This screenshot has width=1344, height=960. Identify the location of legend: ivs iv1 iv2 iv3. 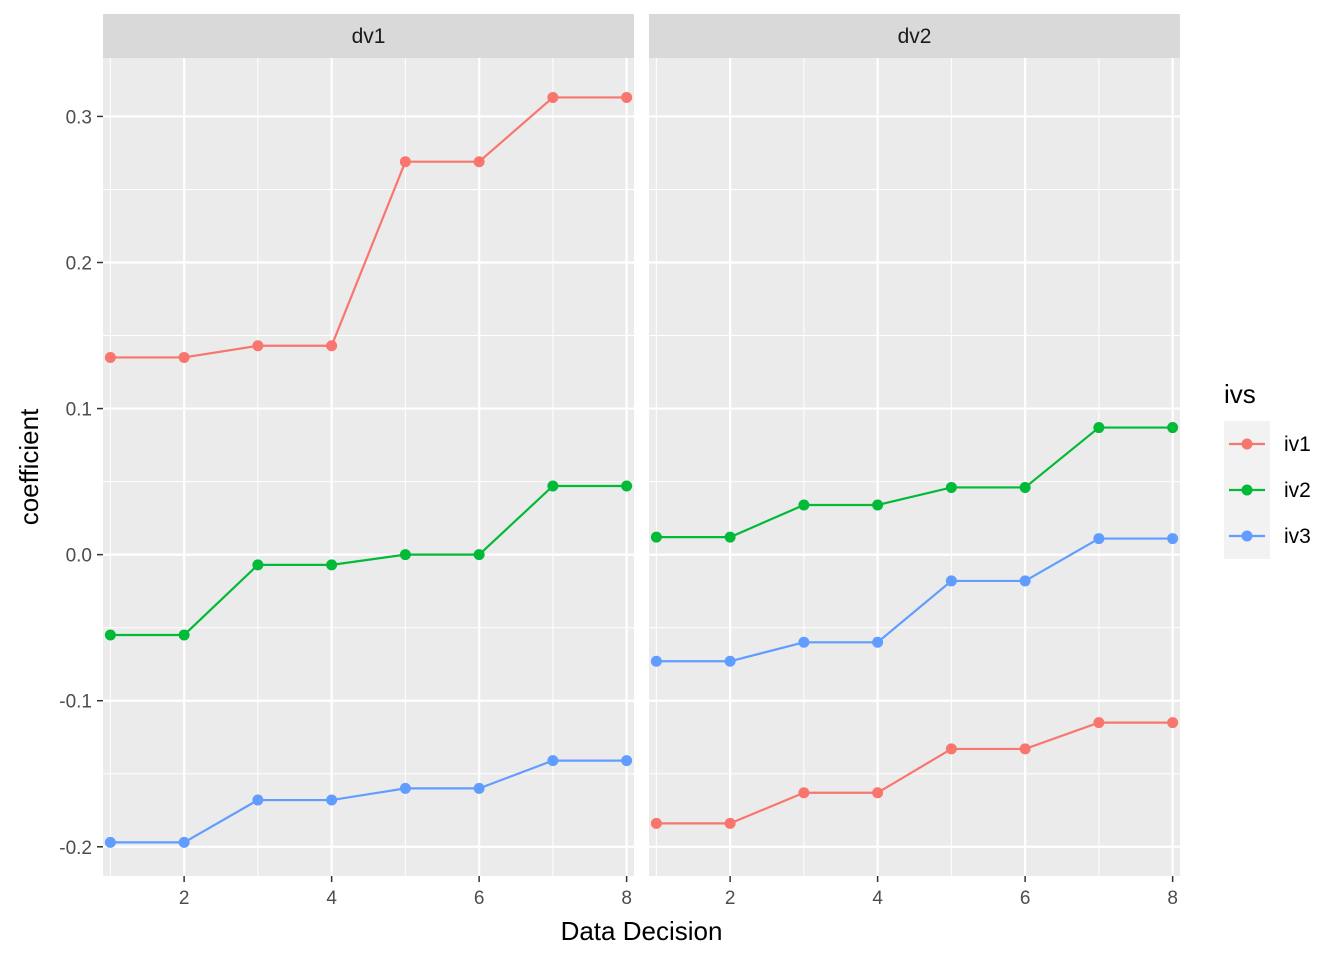
(1267, 469).